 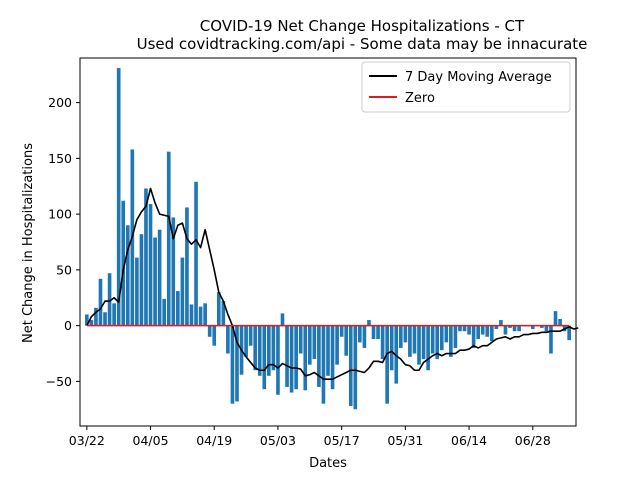 What do you see at coordinates (214, 440) in the screenshot?
I see `x-tick-label: 04/19` at bounding box center [214, 440].